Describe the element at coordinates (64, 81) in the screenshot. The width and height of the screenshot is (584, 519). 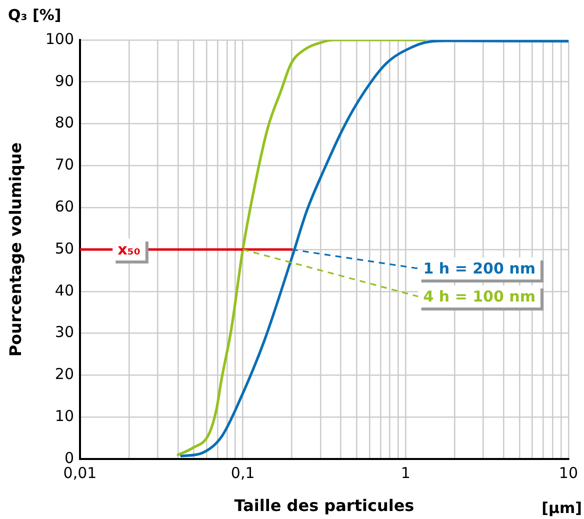
I see `y-tick-label: 90` at that location.